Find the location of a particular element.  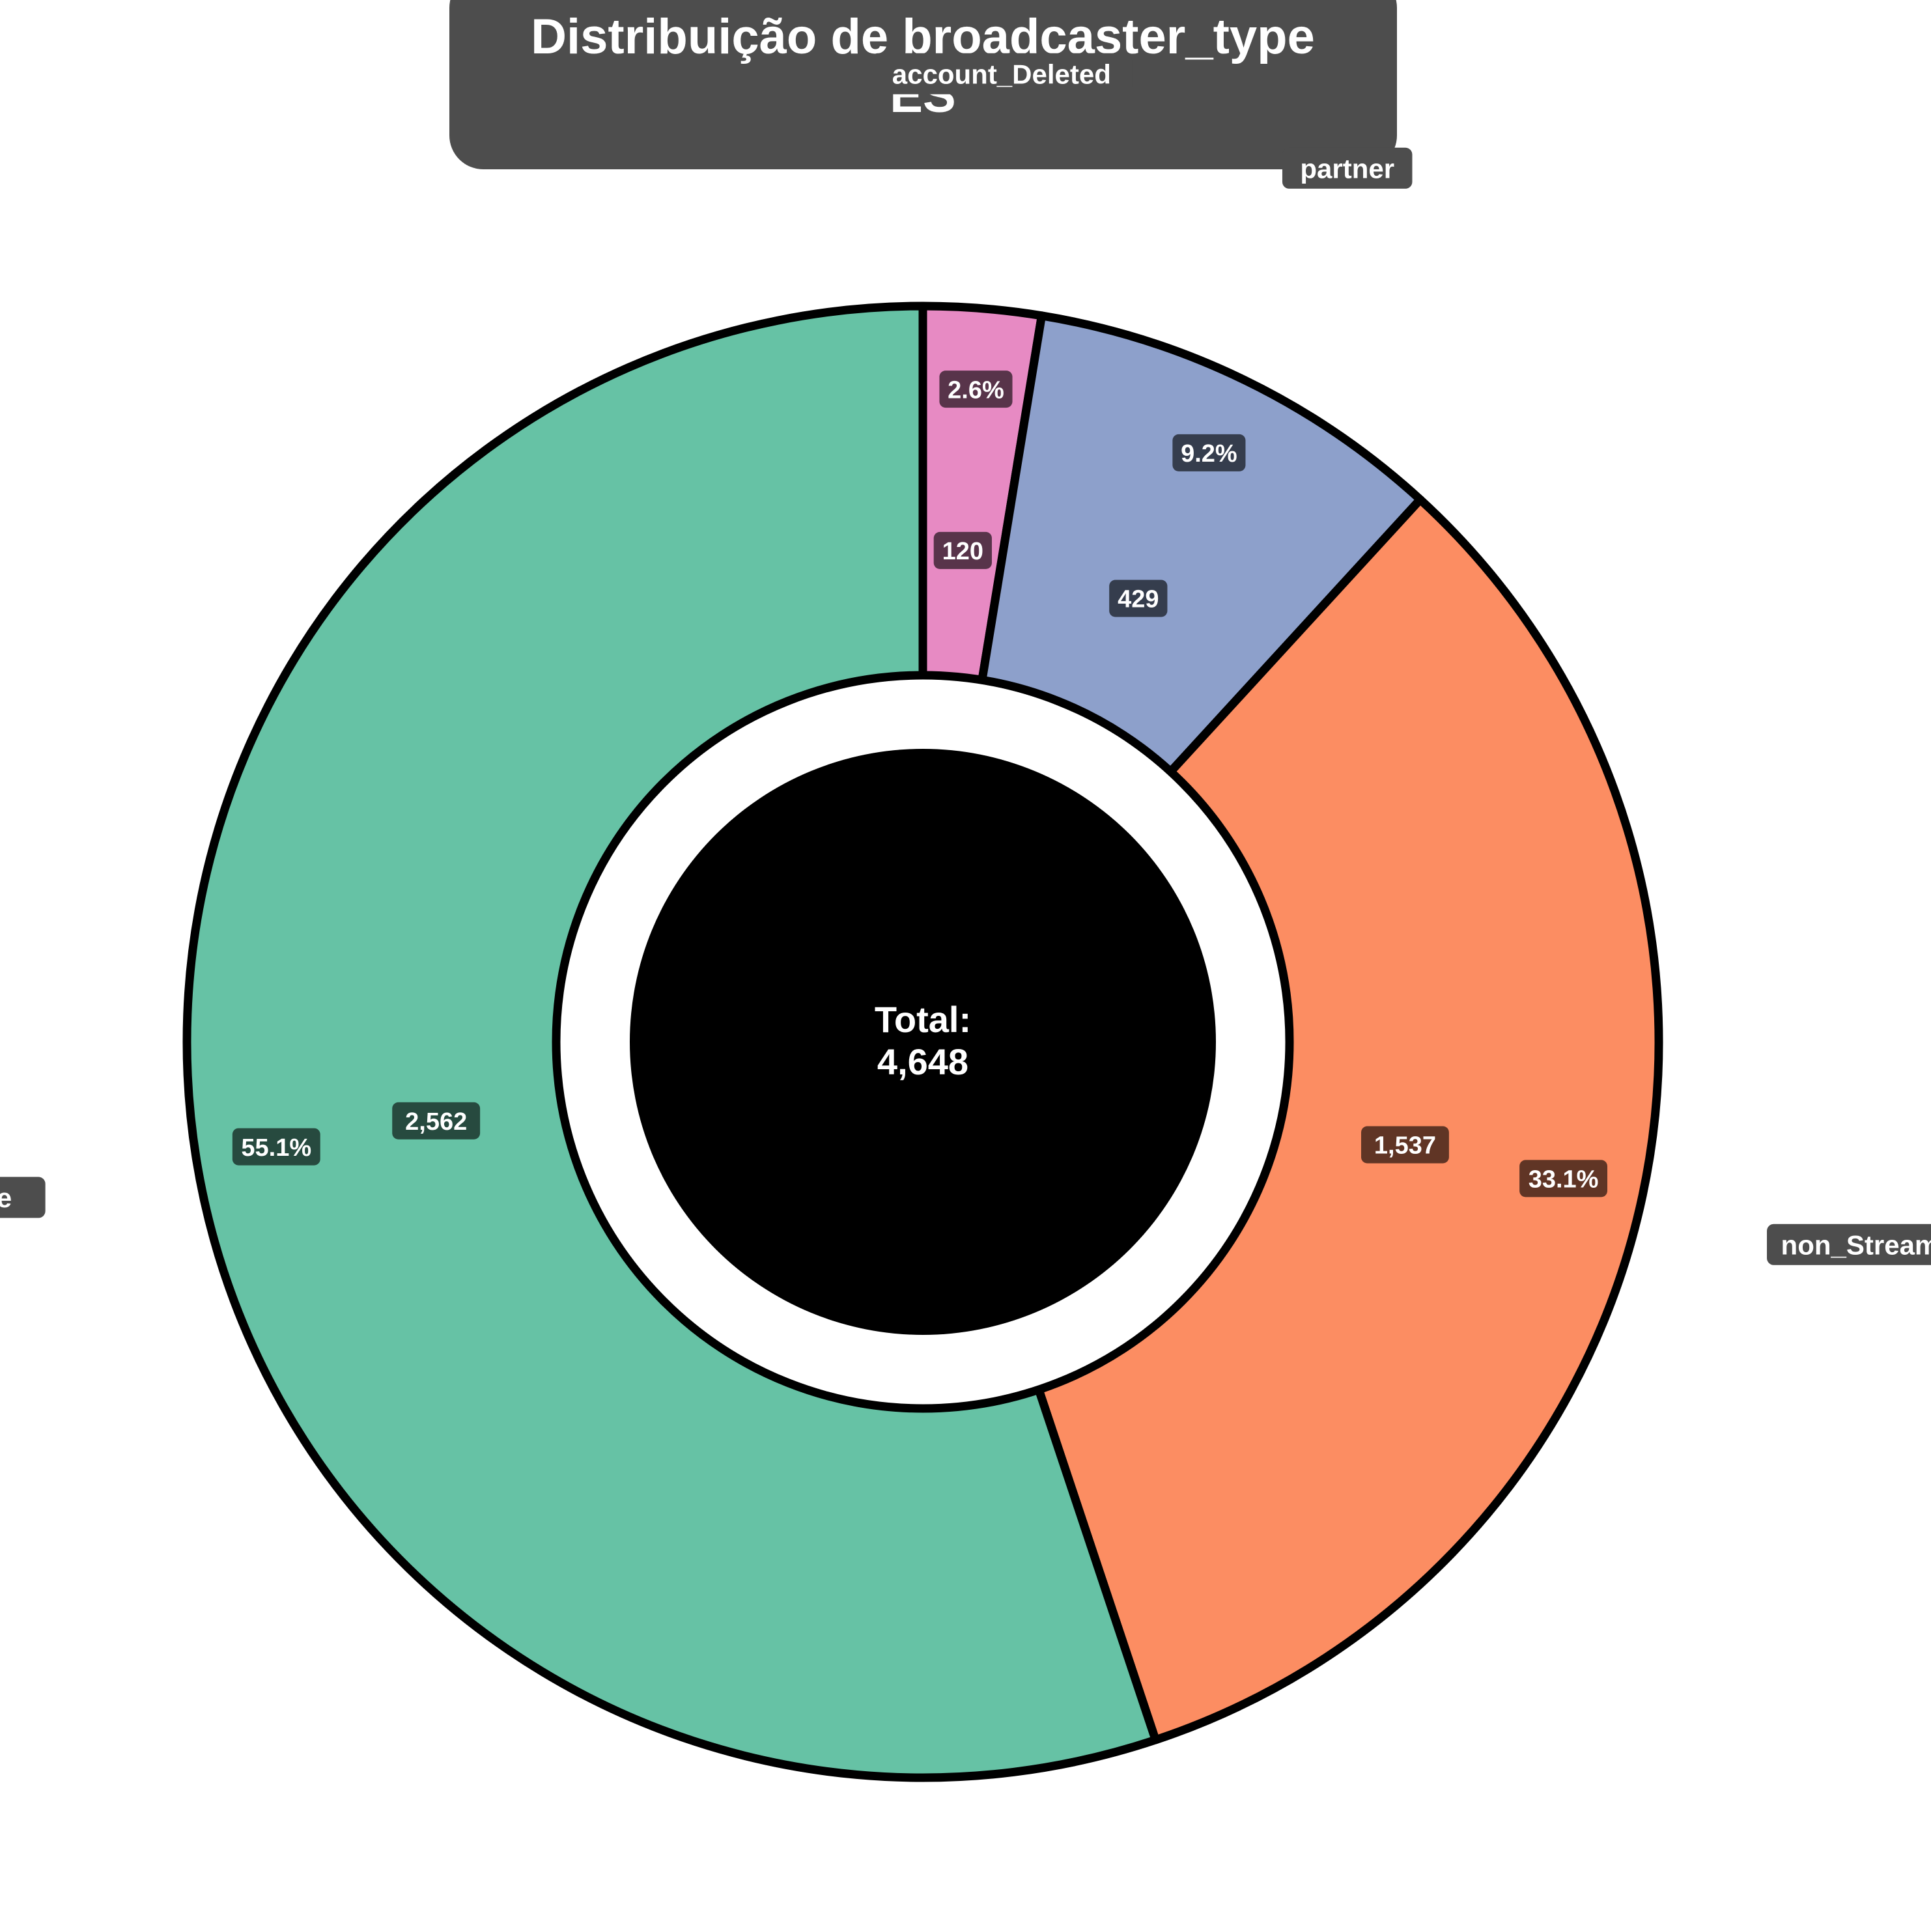

slice-value-non-streamer: 1,537 is located at coordinates (1405, 1146).